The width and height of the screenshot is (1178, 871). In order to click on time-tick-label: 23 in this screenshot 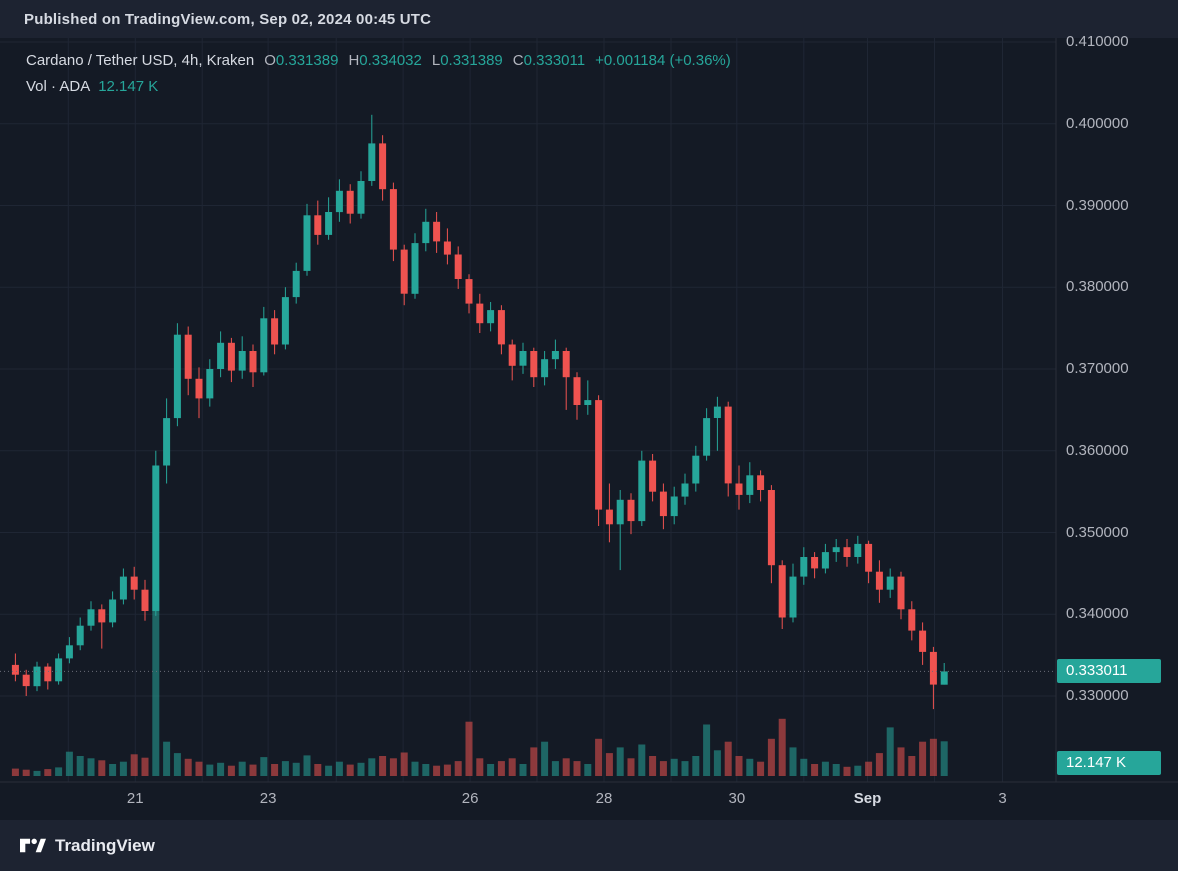, I will do `click(268, 798)`.